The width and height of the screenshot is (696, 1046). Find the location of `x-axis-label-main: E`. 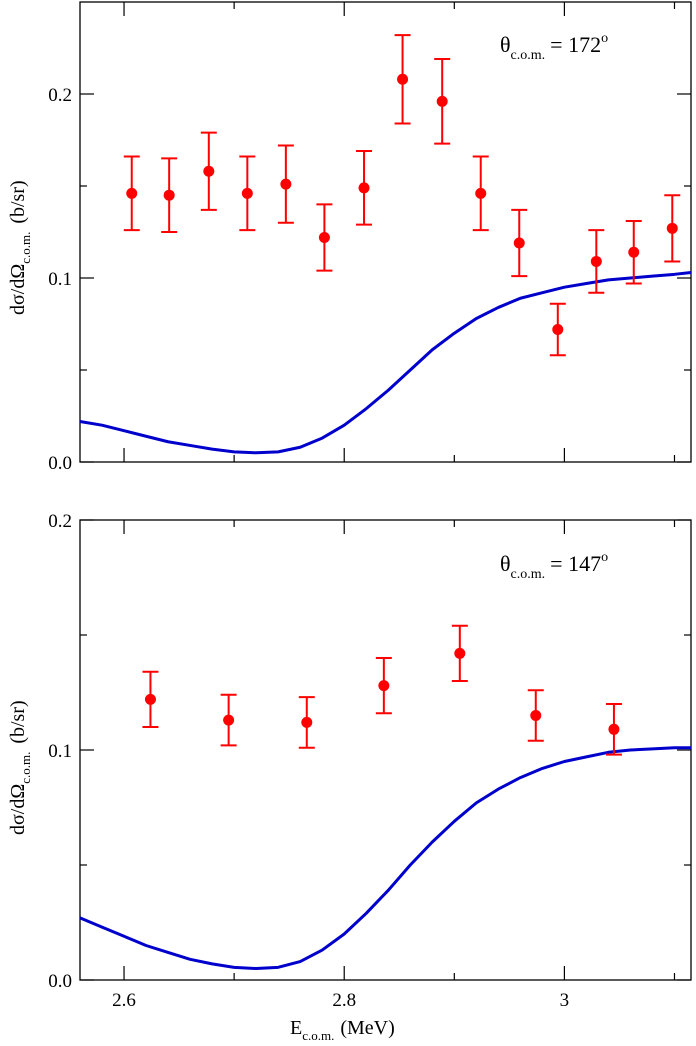

x-axis-label-main: E is located at coordinates (296, 1028).